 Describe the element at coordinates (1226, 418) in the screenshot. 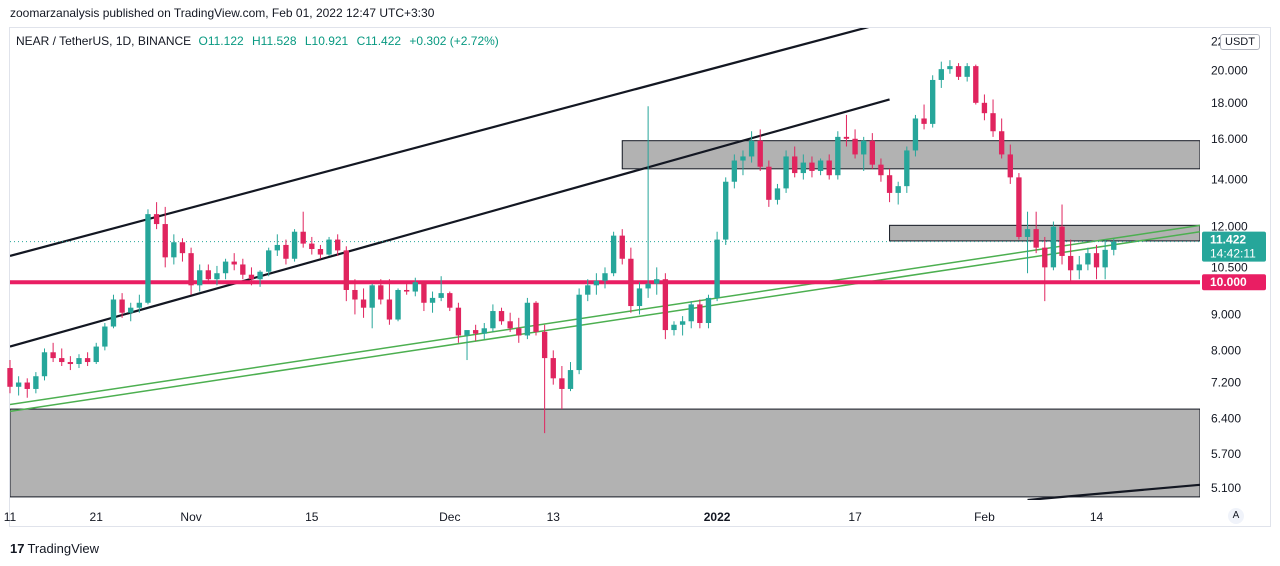

I see `y-tick-label: 6.400` at that location.